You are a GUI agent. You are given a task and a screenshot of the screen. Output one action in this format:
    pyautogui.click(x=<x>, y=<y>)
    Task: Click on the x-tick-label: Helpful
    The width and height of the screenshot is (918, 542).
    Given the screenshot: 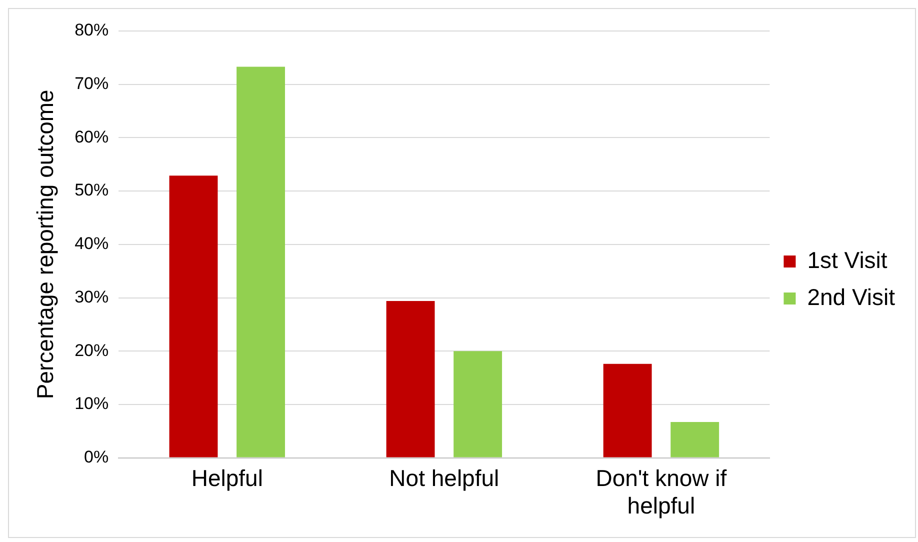 What is the action you would take?
    pyautogui.click(x=227, y=477)
    